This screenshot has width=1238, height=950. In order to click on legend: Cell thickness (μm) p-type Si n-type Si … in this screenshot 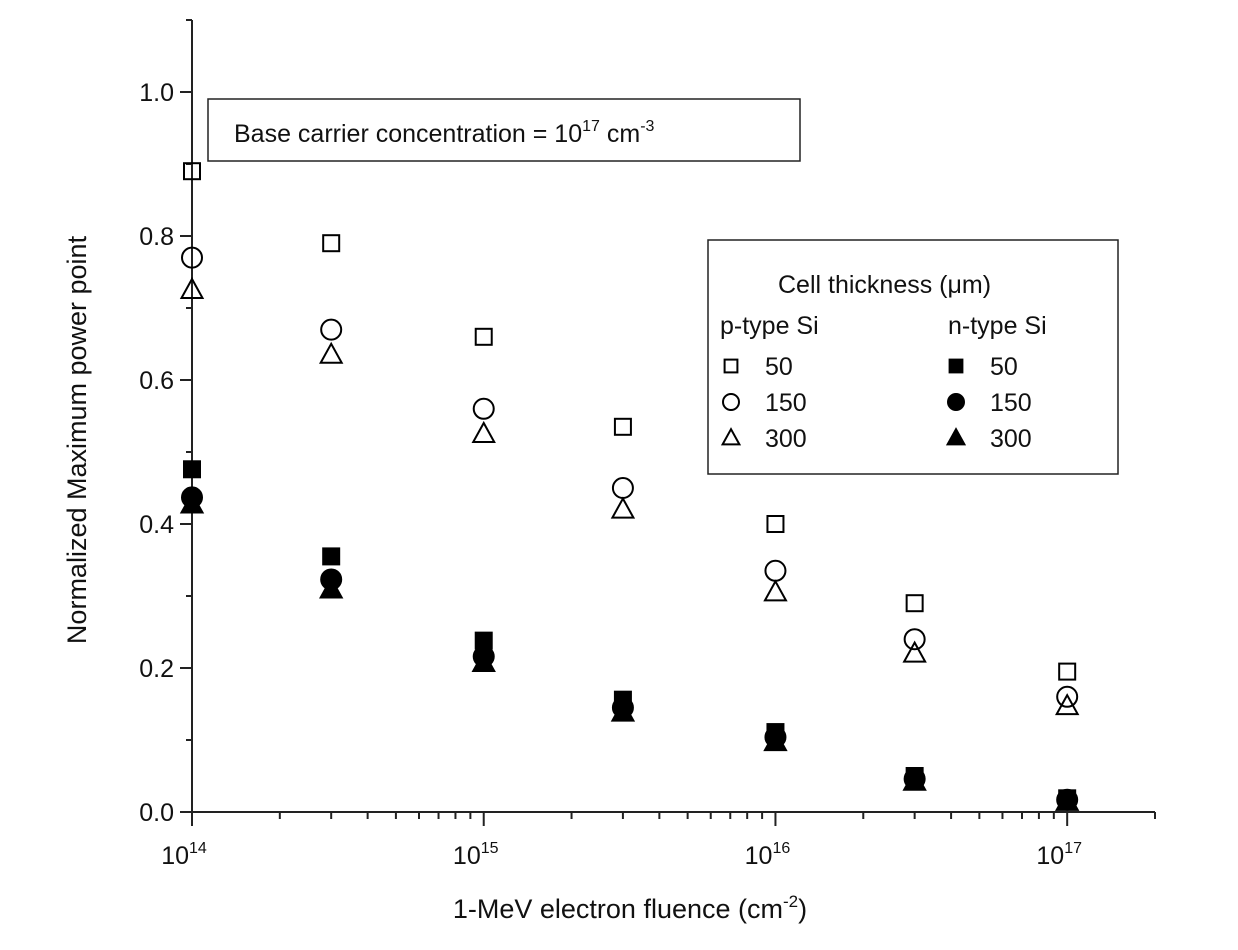, I will do `click(913, 357)`.